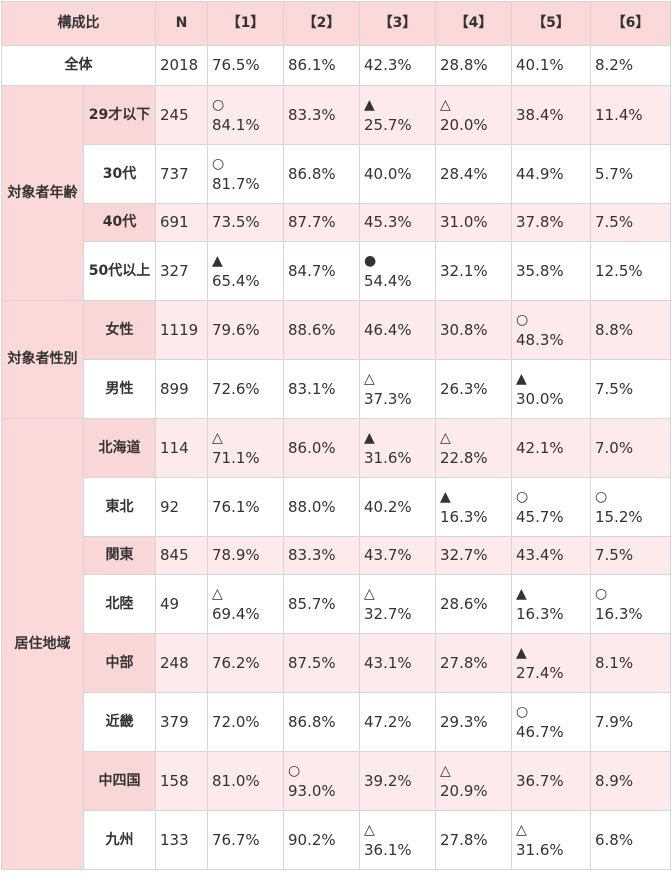  Describe the element at coordinates (551, 663) in the screenshot. I see `table-cell: ▲ 27.4%` at that location.